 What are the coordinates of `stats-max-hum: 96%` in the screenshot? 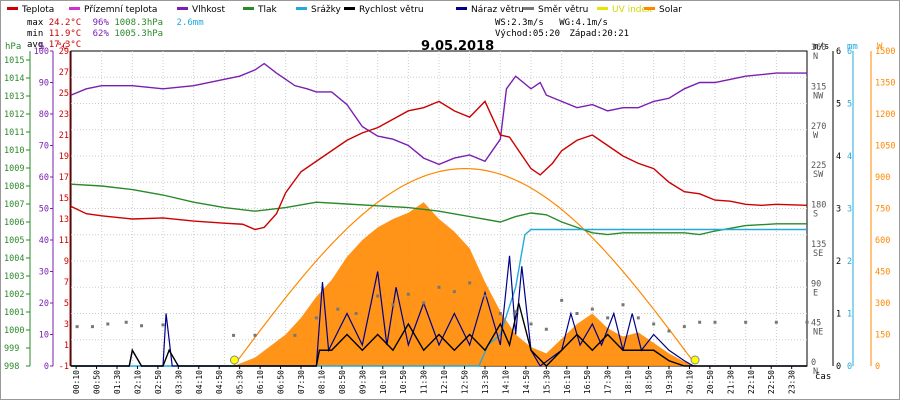 It's located at (100, 23).